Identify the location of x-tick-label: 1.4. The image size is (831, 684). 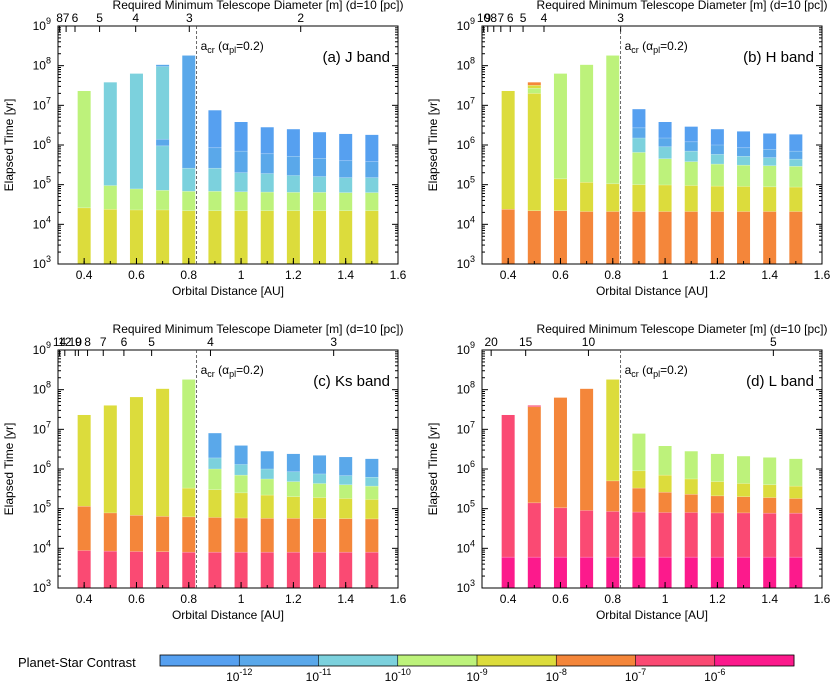
(769, 599).